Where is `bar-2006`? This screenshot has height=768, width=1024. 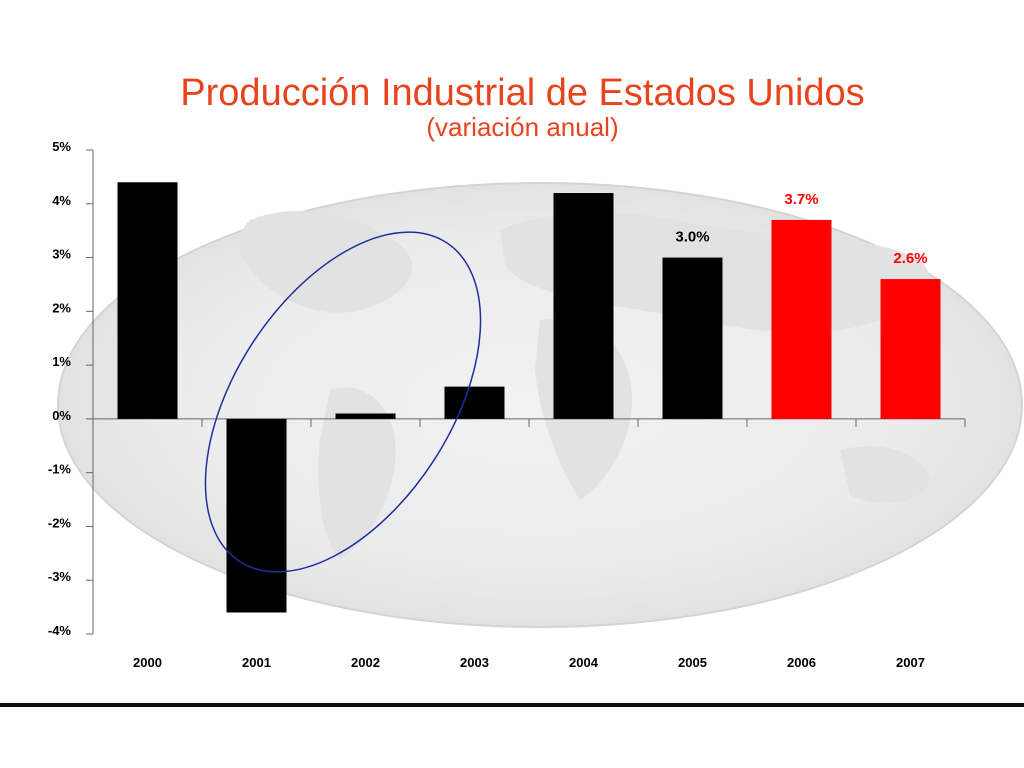
bar-2006 is located at coordinates (801, 319).